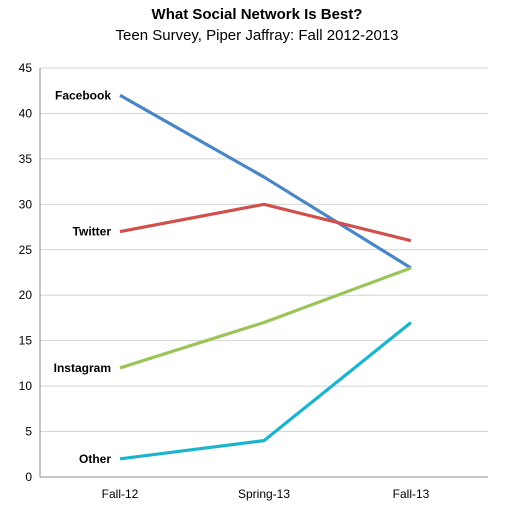  What do you see at coordinates (411, 494) in the screenshot?
I see `x-tick-label: Fall-13` at bounding box center [411, 494].